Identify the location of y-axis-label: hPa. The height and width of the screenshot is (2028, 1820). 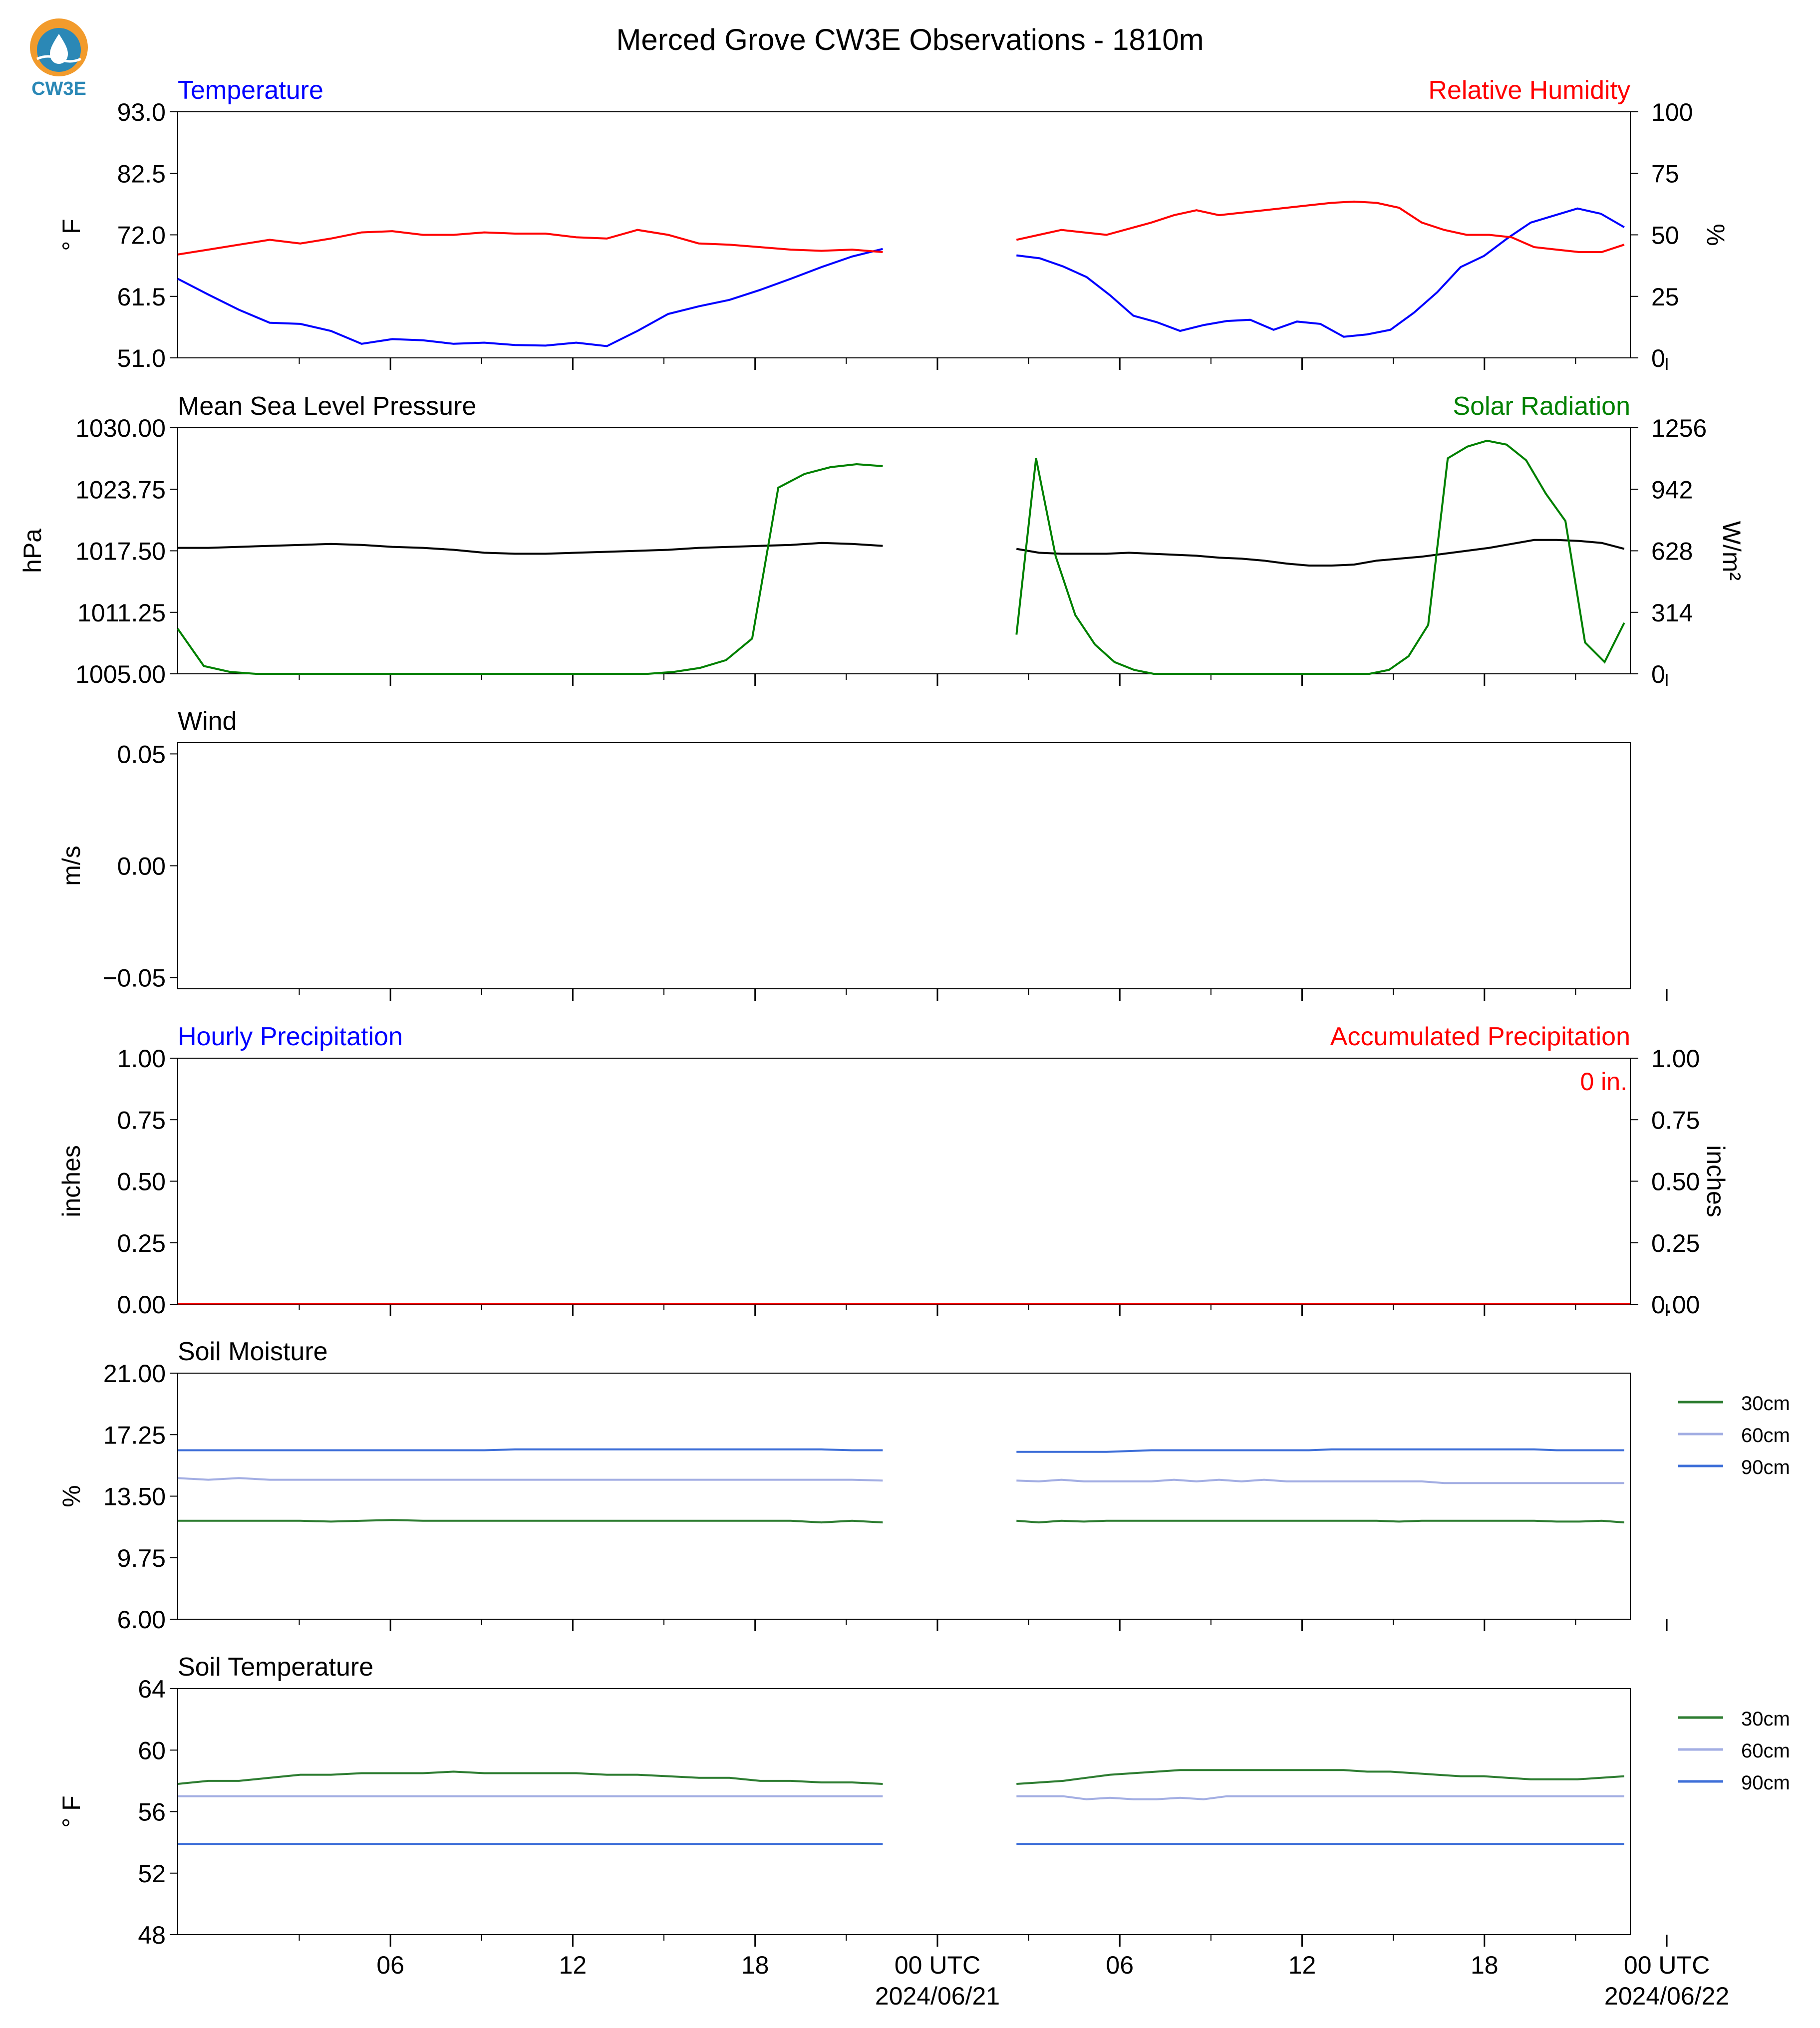
(32, 551).